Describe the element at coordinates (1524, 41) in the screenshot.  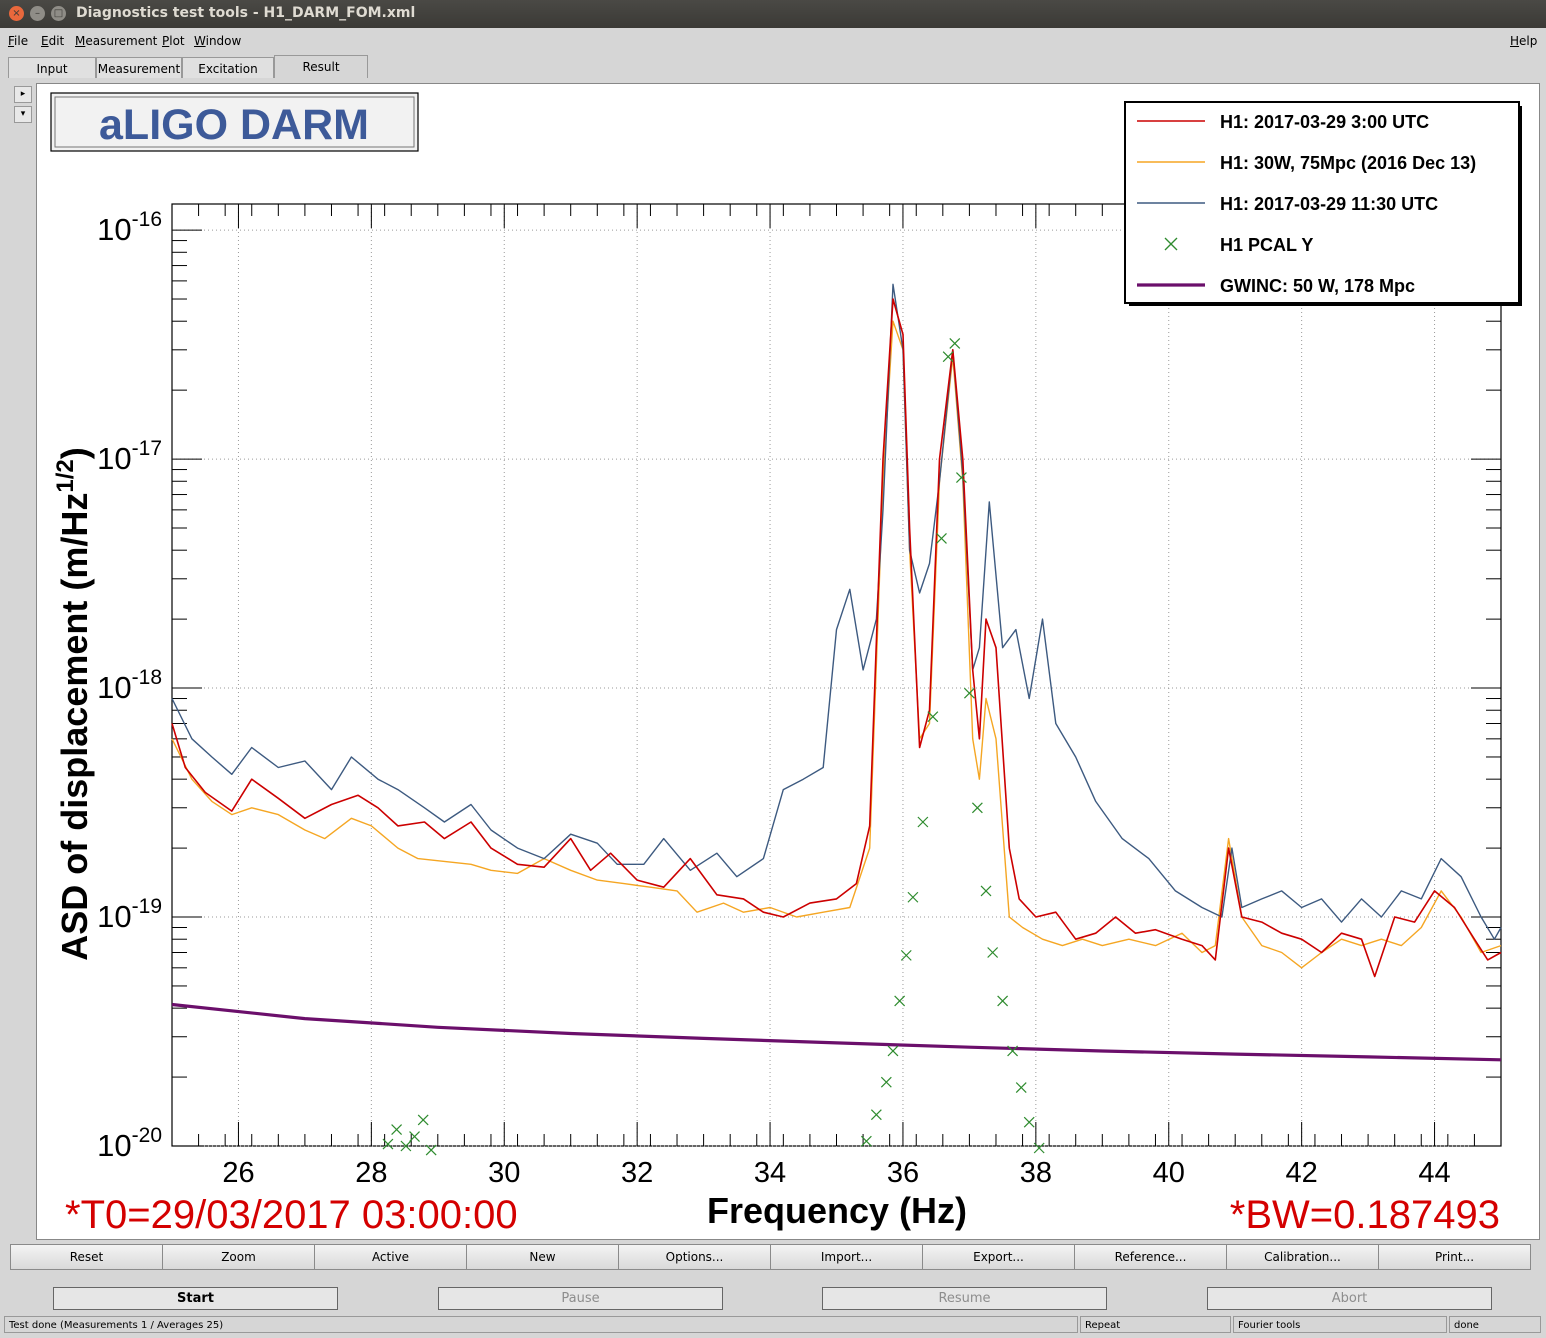
I see `menu-help: Help` at that location.